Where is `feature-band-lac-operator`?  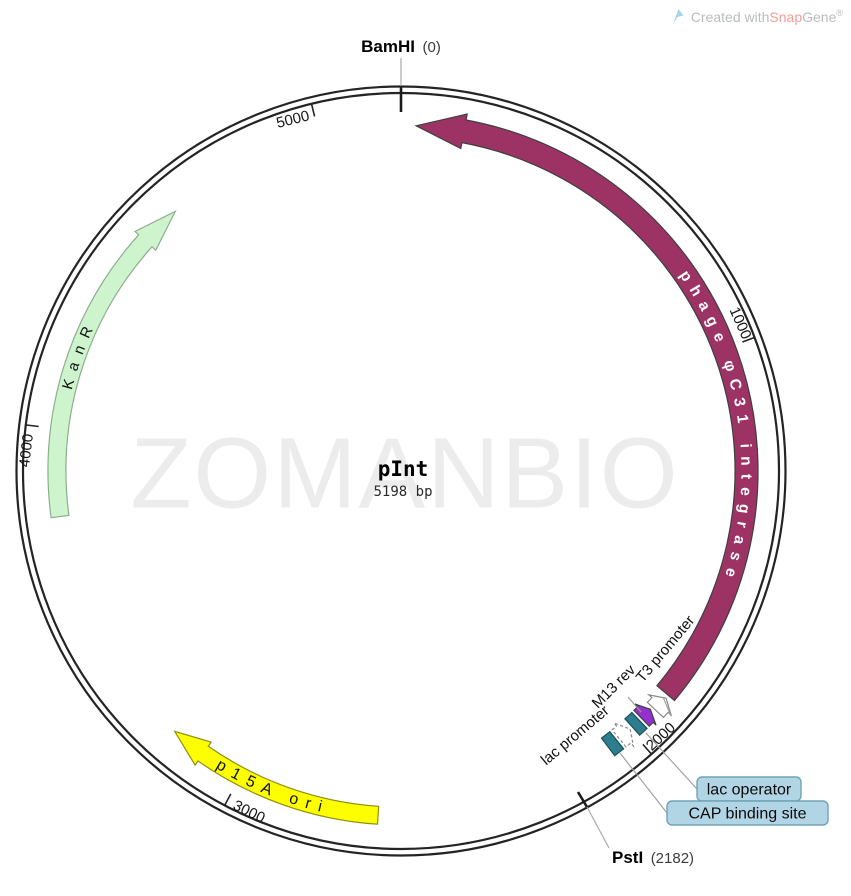 feature-band-lac-operator is located at coordinates (636, 723).